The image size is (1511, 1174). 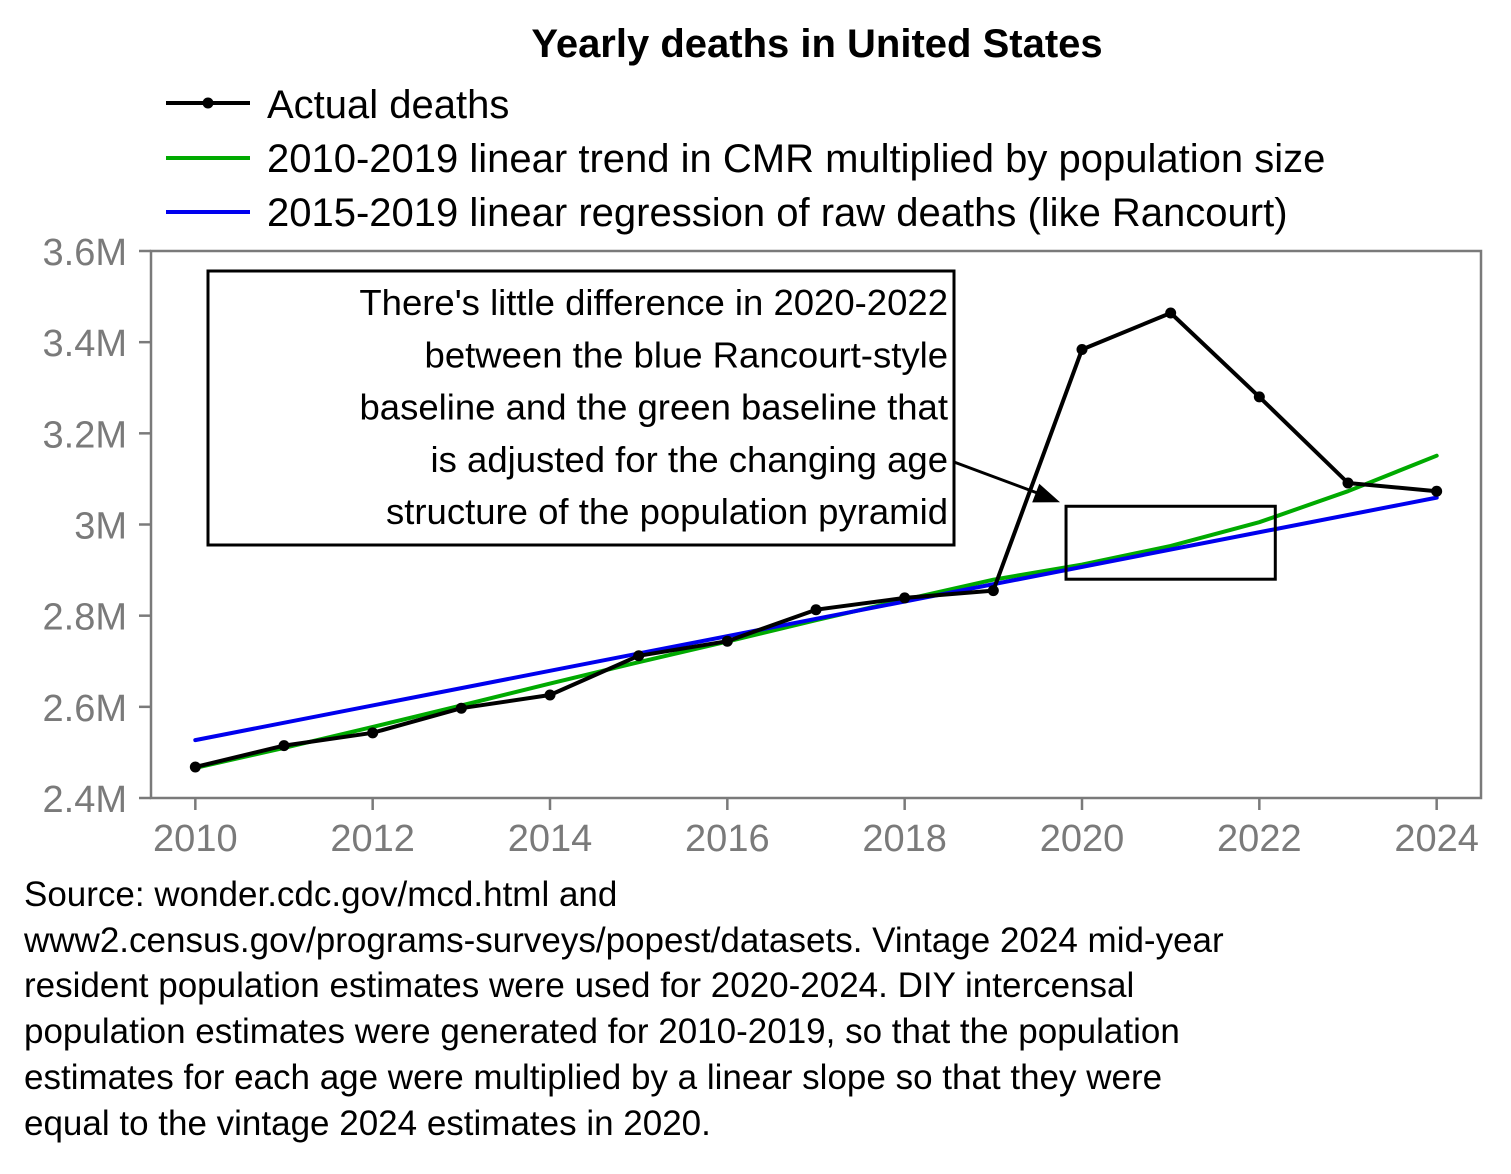 What do you see at coordinates (689, 459) in the screenshot?
I see `annotation-text-line: is adjusted for the changing age` at bounding box center [689, 459].